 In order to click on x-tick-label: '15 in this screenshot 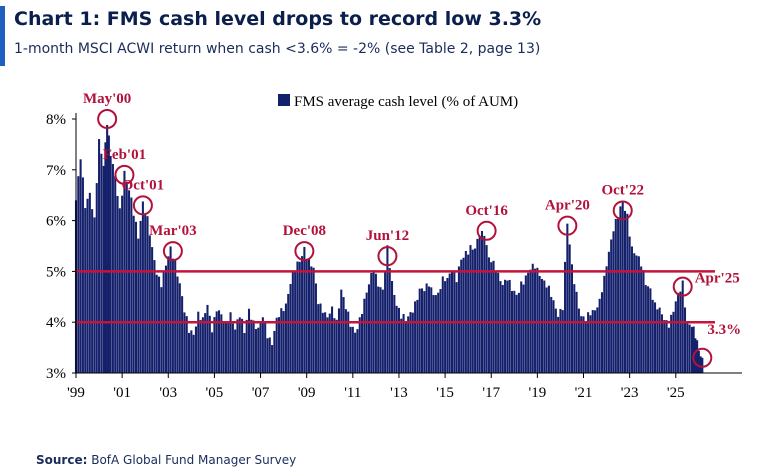, I will do `click(445, 393)`.